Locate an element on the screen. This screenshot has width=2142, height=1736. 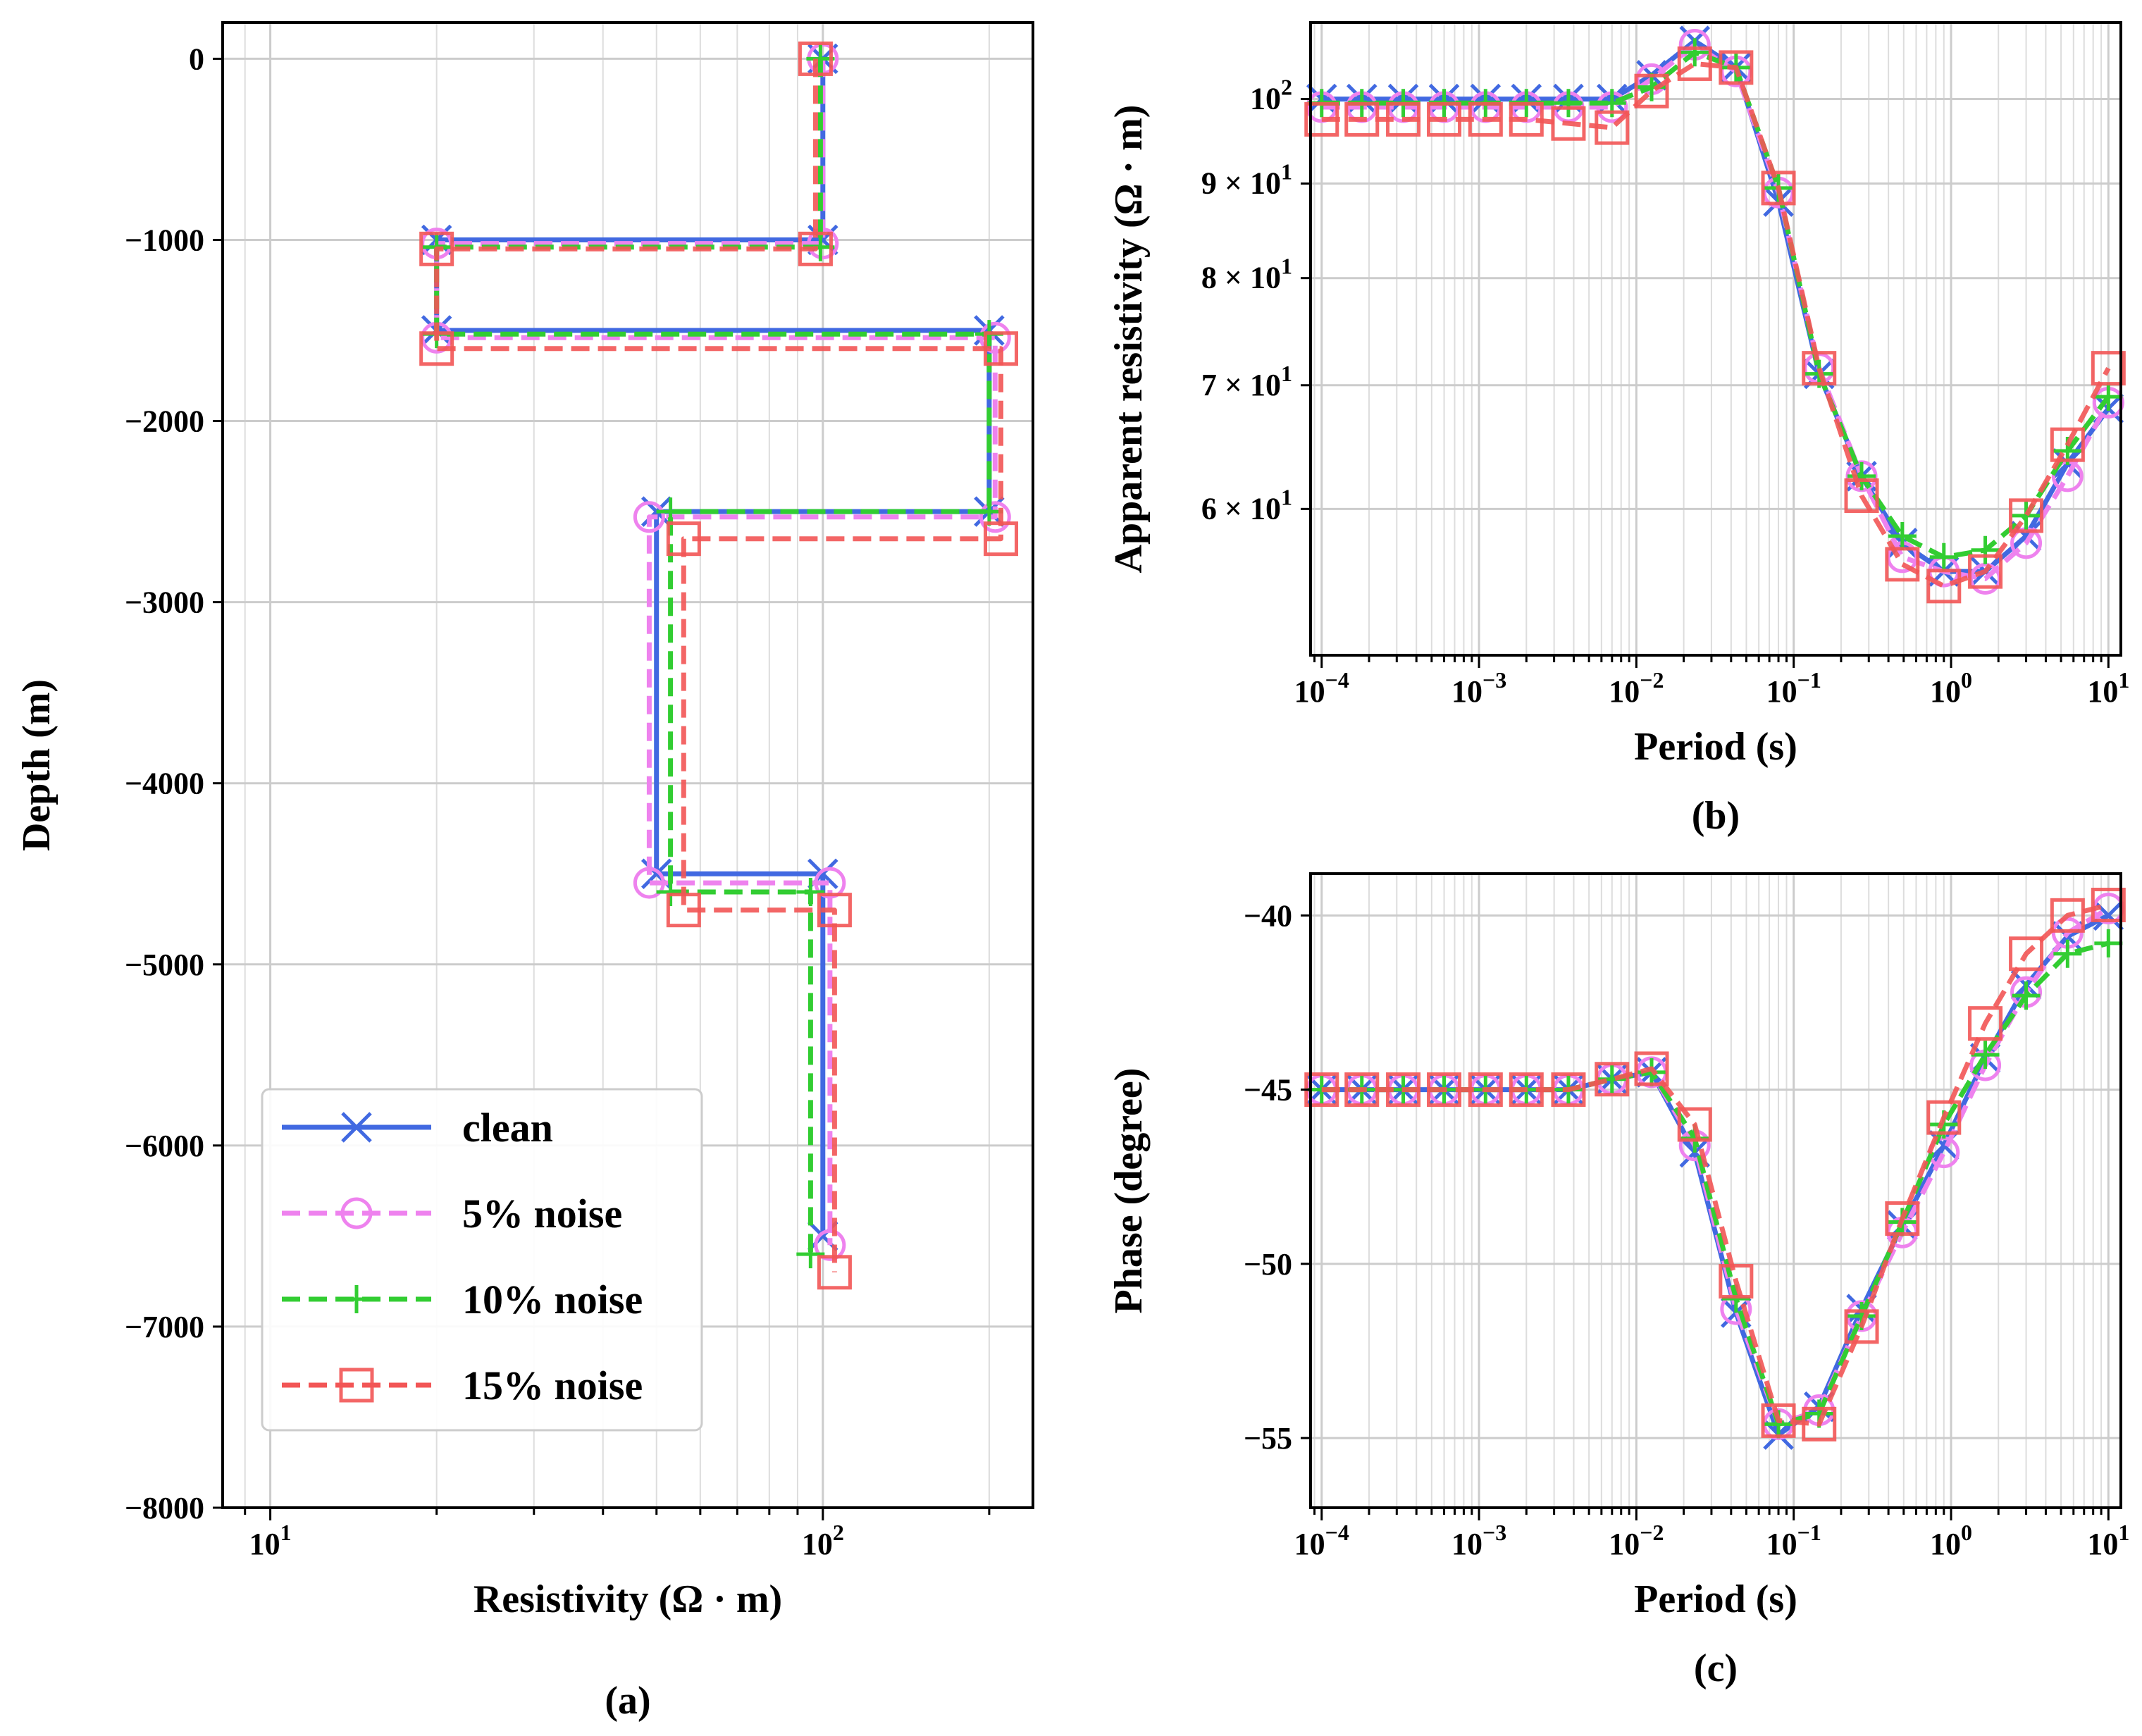
panel-b-x-axis-label: Period (s) is located at coordinates (1716, 747).